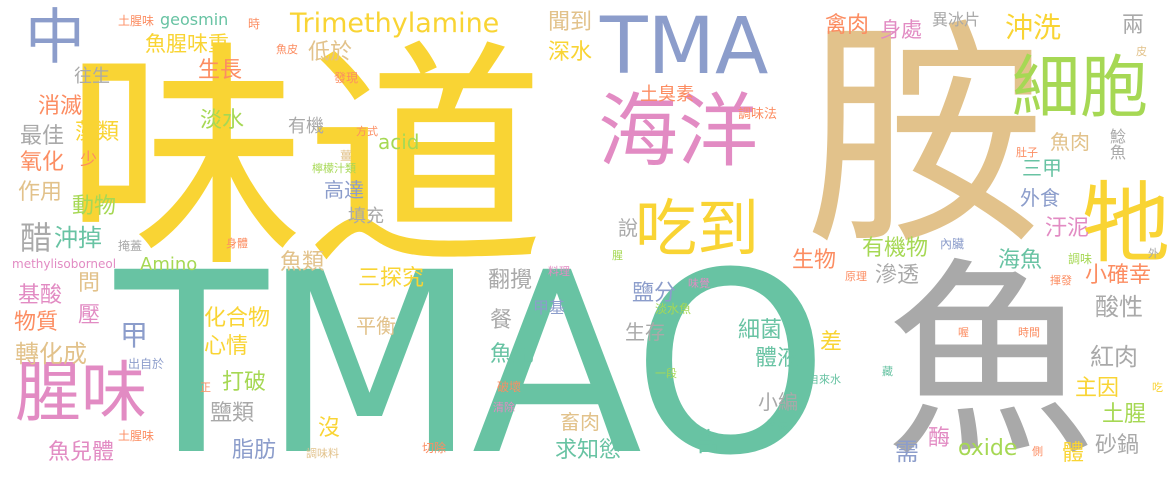  What do you see at coordinates (897, 275) in the screenshot?
I see `word-shentou: 滲透` at bounding box center [897, 275].